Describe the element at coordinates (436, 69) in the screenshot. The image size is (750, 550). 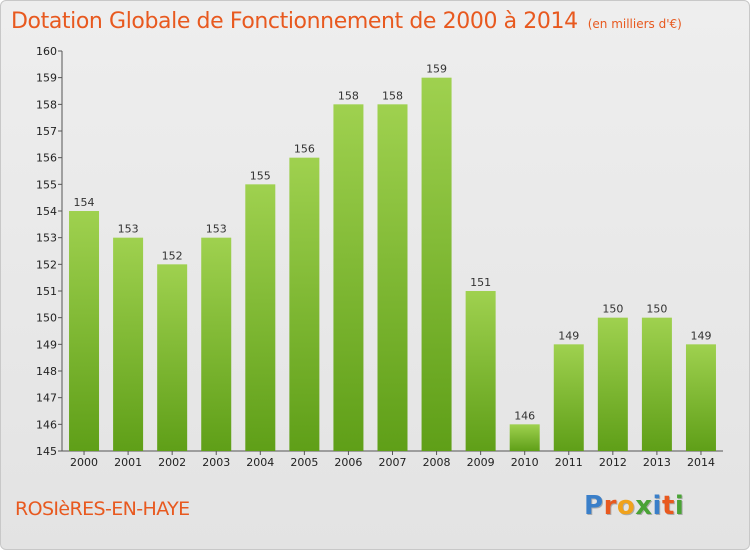
I see `data-label: 159` at that location.